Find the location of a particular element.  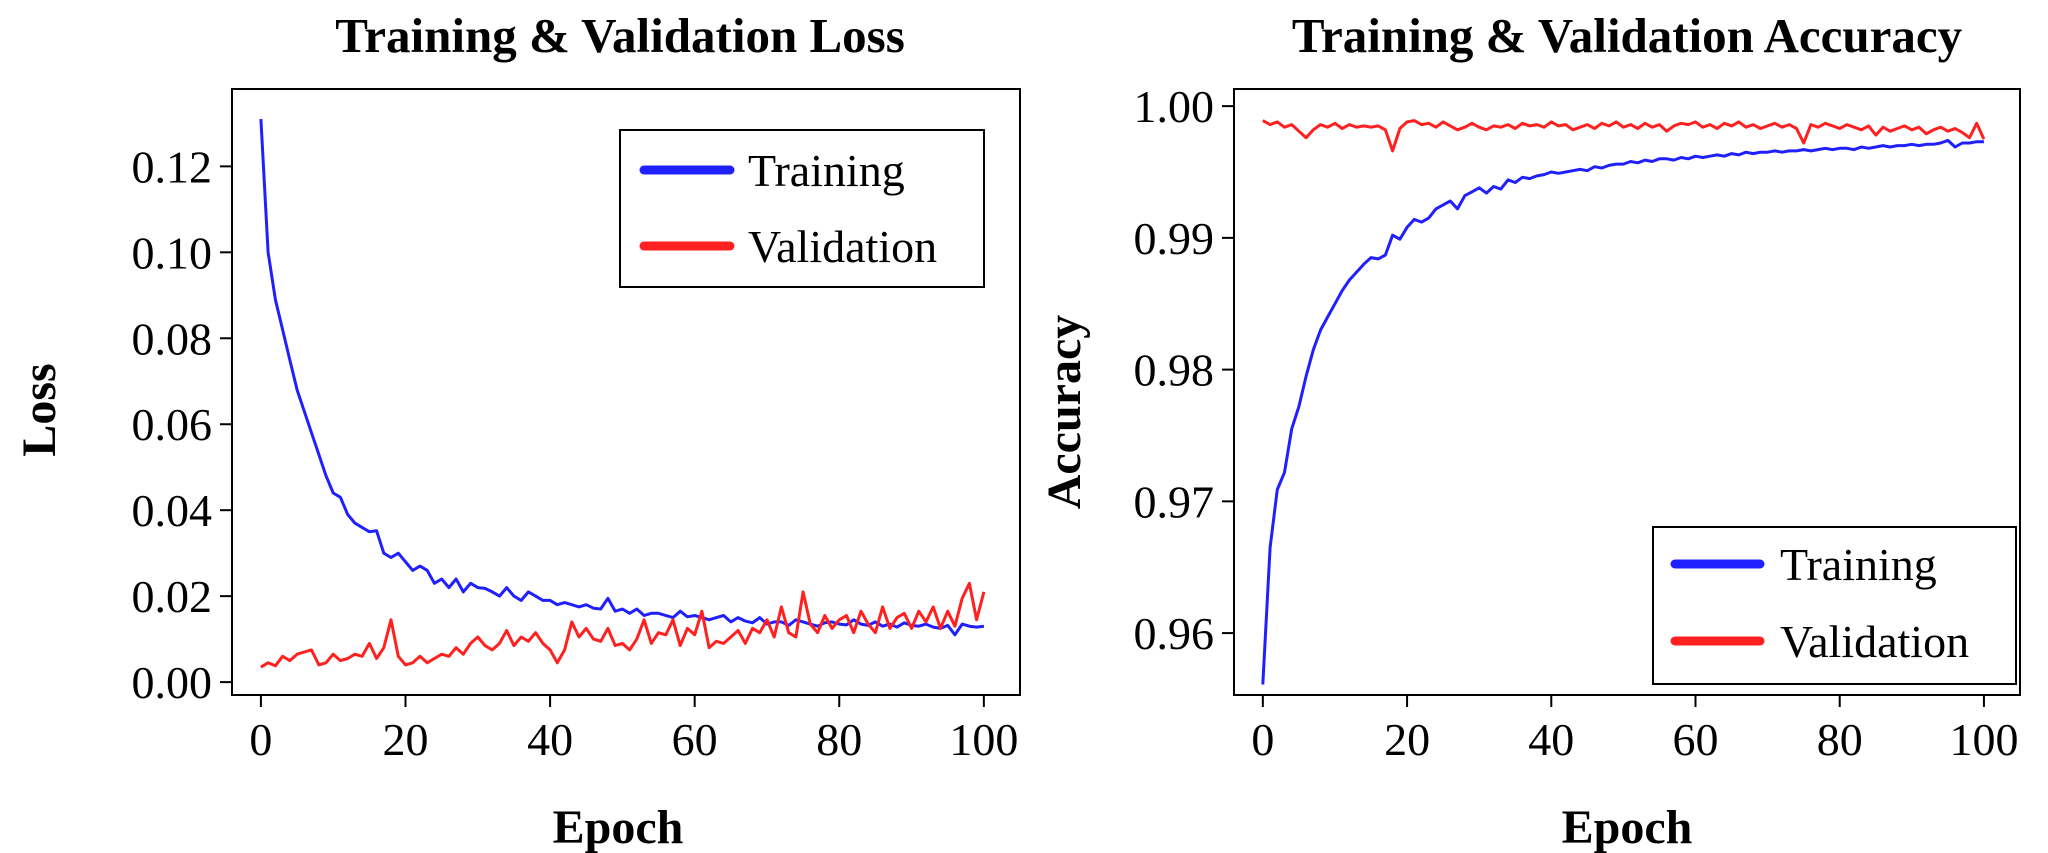

loss-y-tick-label: 0.00 is located at coordinates (172, 682).